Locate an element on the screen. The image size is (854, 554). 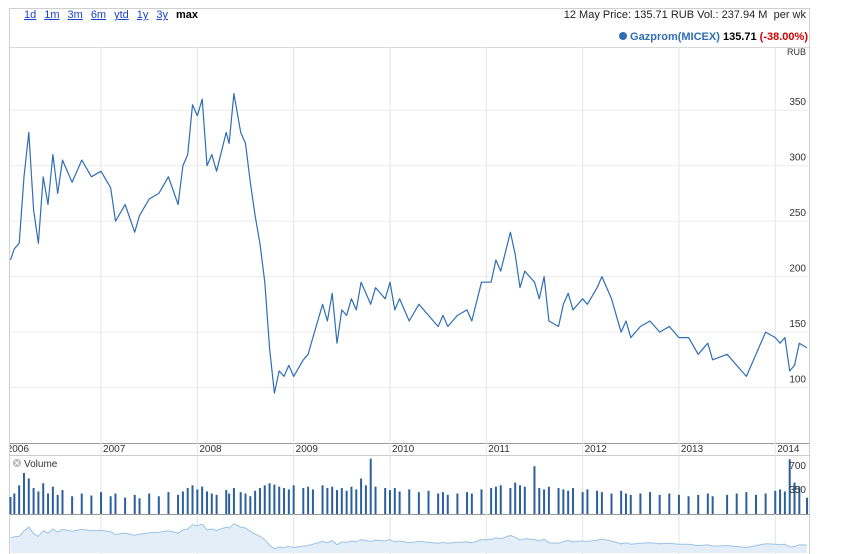
x-axis-labels: 2006 2007 2008 2009 2010 2011 2012 2013 2014 is located at coordinates (403, 449).